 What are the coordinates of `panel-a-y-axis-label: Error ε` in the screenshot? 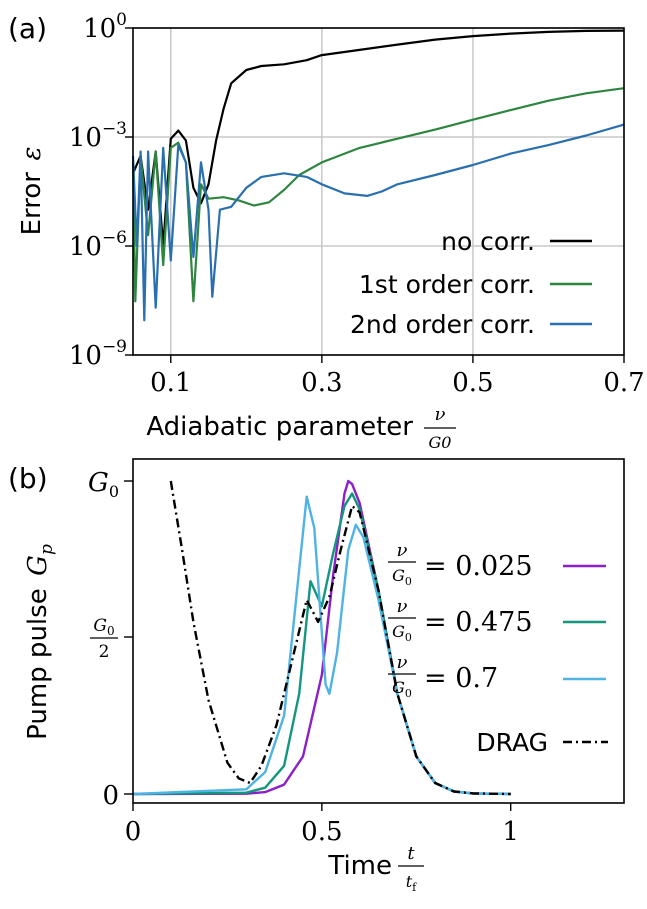 It's located at (32, 191).